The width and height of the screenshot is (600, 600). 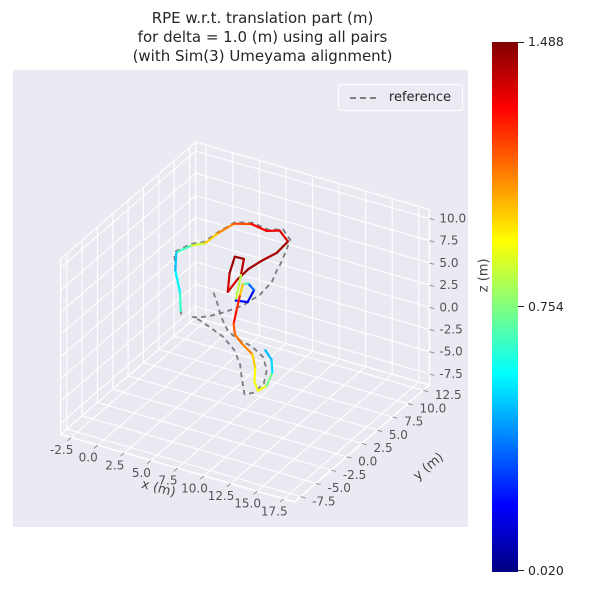 I want to click on svg-text: z (m), so click(x=483, y=275).